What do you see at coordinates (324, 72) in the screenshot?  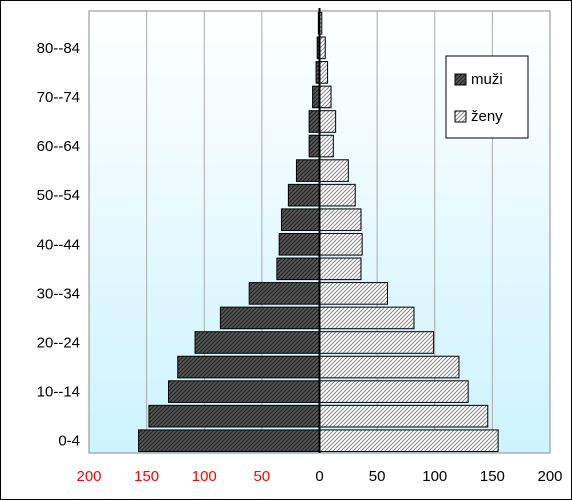 I see `bar-women-75--79` at bounding box center [324, 72].